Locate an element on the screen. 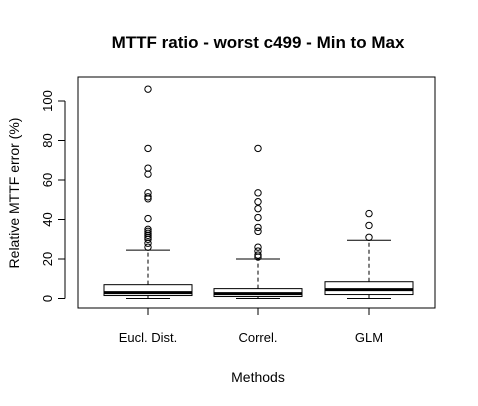 The image size is (478, 406). y-axis-label: Relative MTTF error (%) is located at coordinates (14, 193).